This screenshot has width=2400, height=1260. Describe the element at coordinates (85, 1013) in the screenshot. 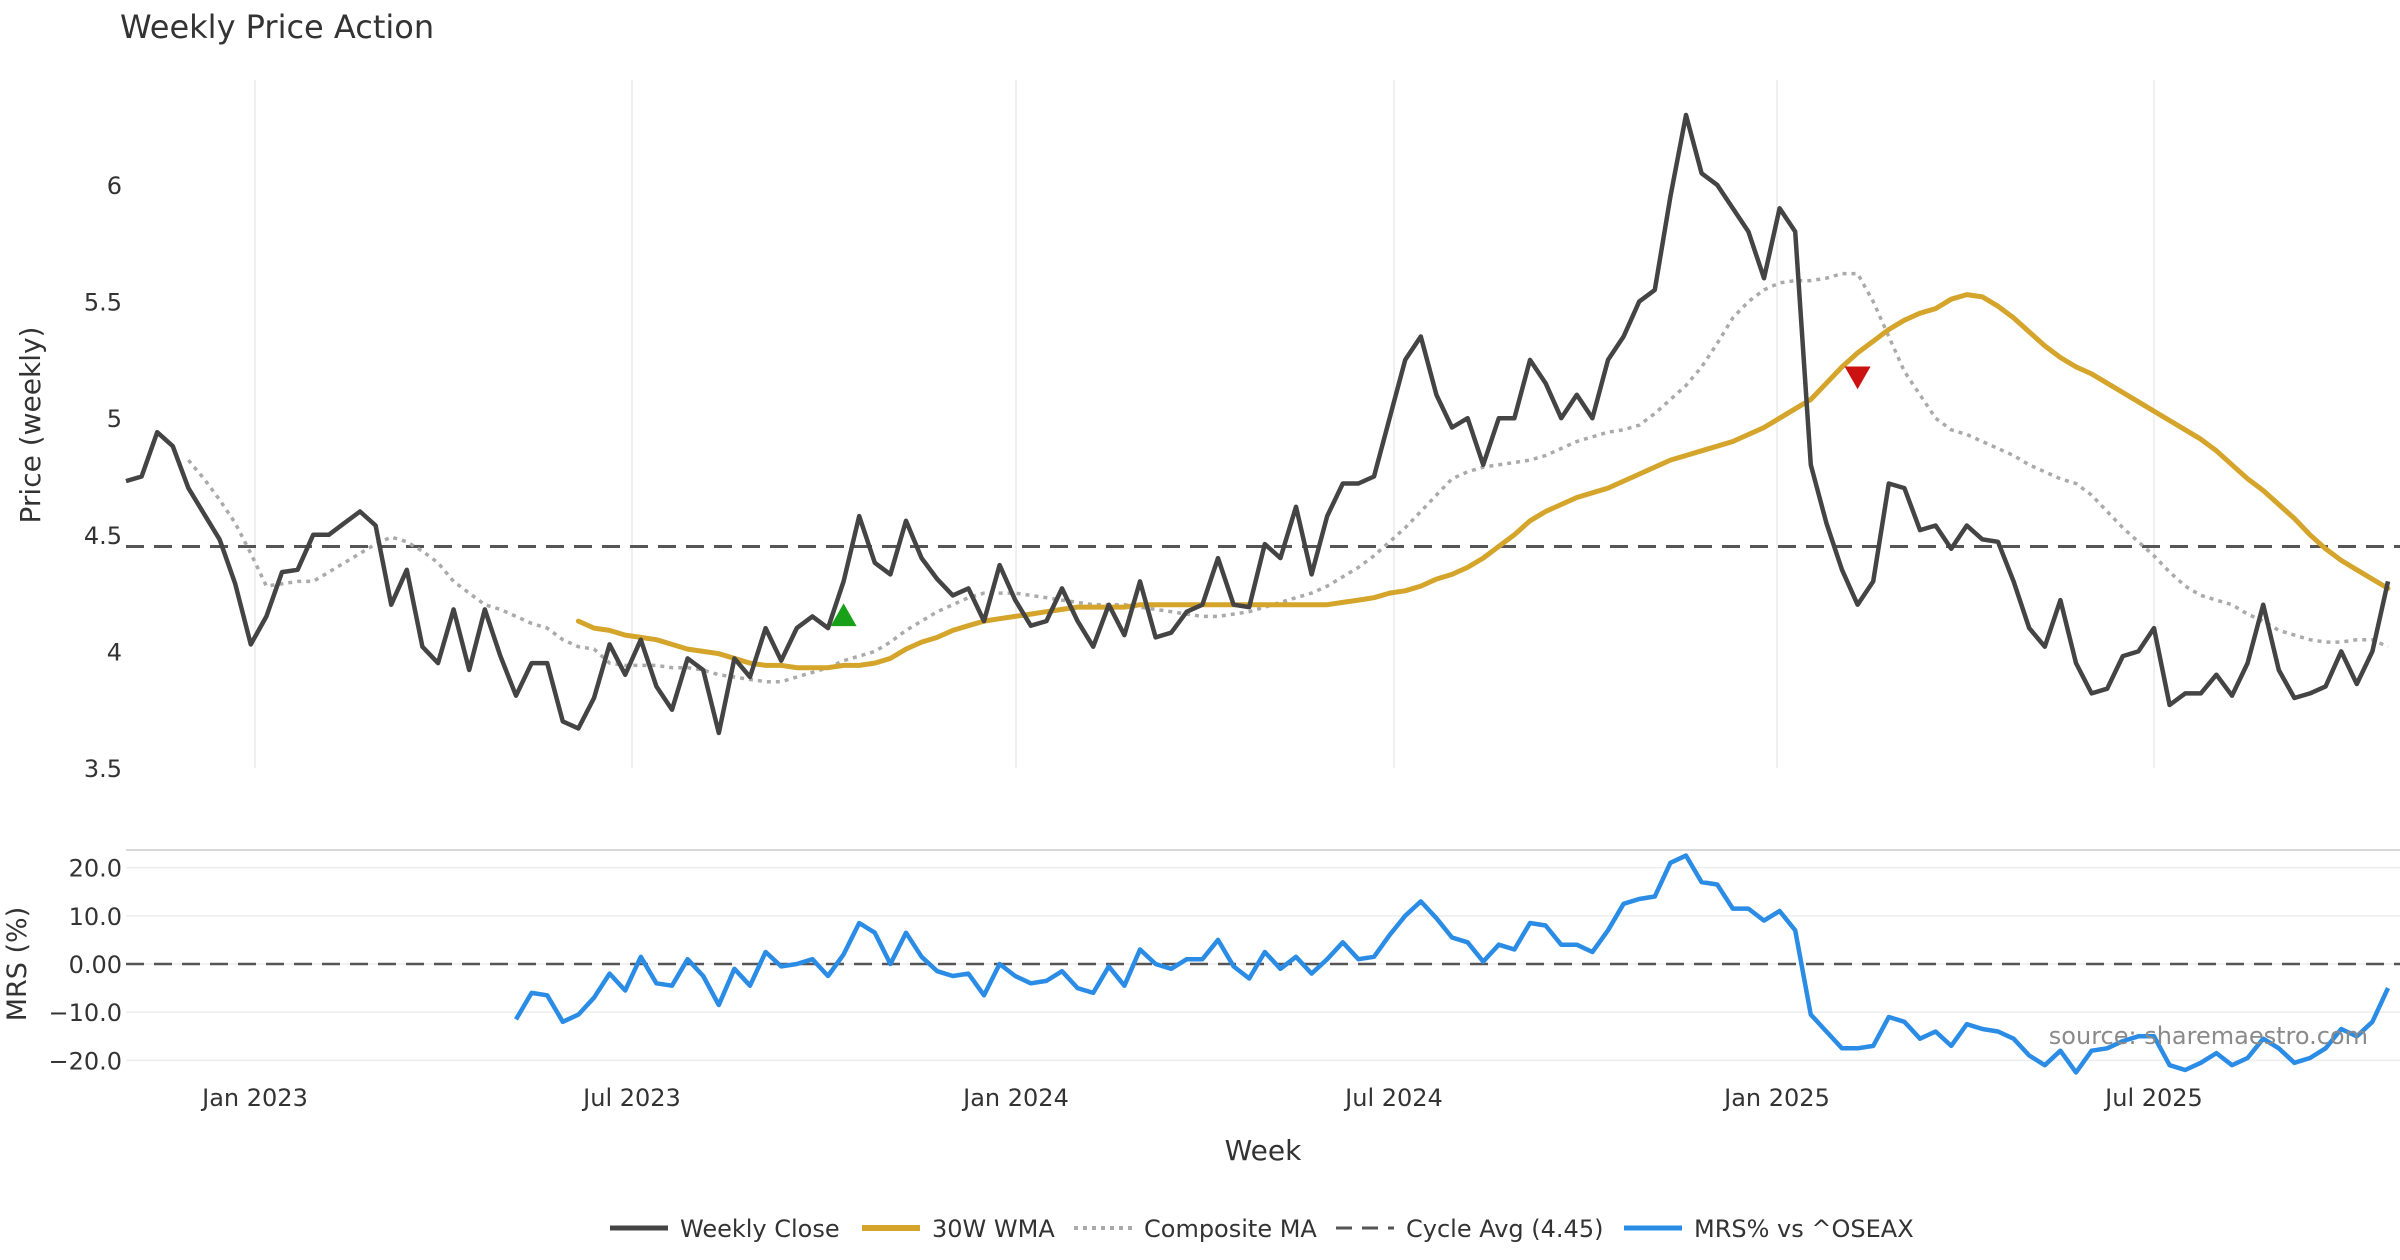

I see `mrs-y-tick-label: −10.0` at that location.